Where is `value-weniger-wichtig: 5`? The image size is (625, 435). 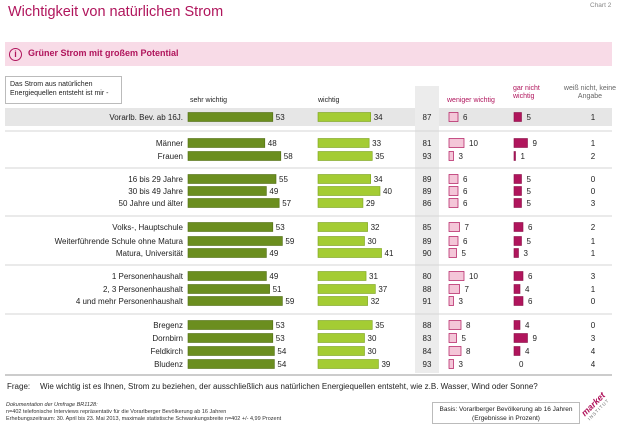 value-weniger-wichtig: 5 is located at coordinates (464, 253).